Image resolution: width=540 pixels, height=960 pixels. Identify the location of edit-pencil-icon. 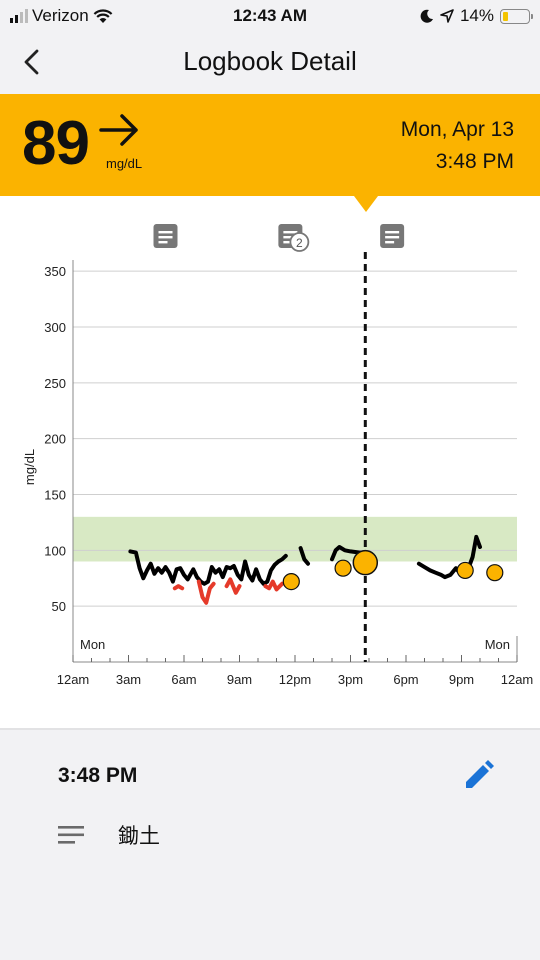
(479, 775).